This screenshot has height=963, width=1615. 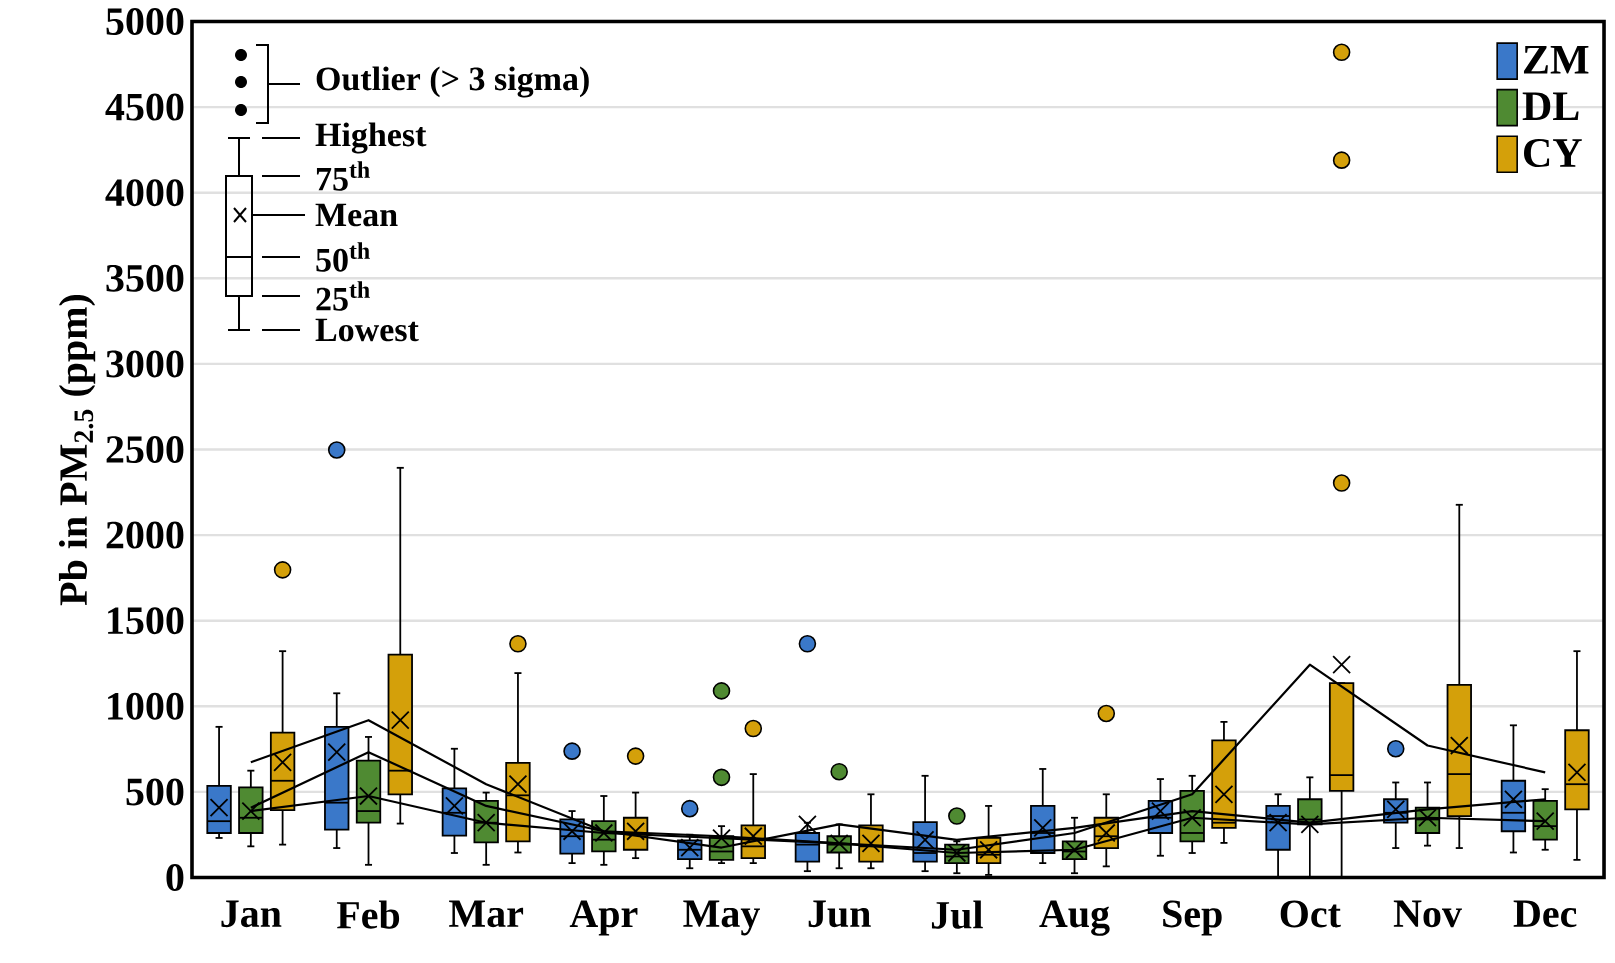 I want to click on x-tick-label: Dec, so click(x=1545, y=914).